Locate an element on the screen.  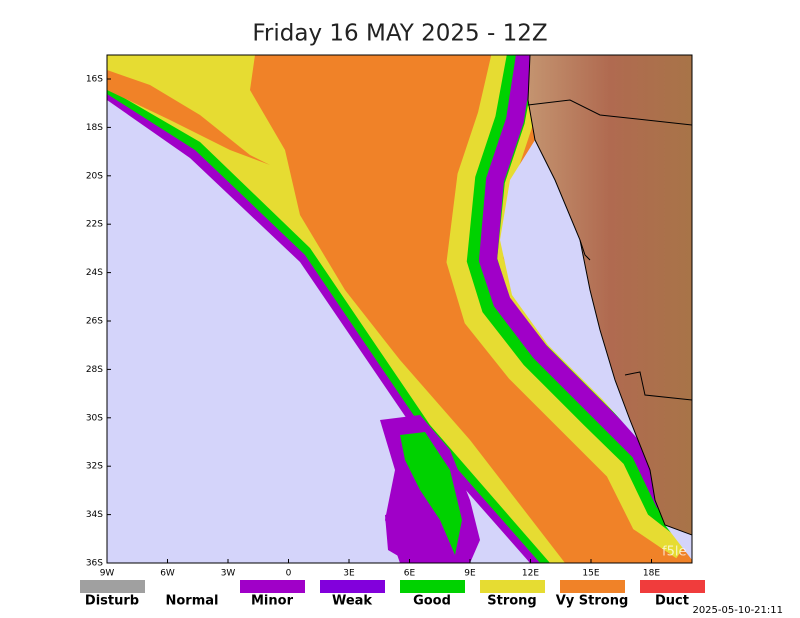
lat-label: 32S is located at coordinates (94, 467).